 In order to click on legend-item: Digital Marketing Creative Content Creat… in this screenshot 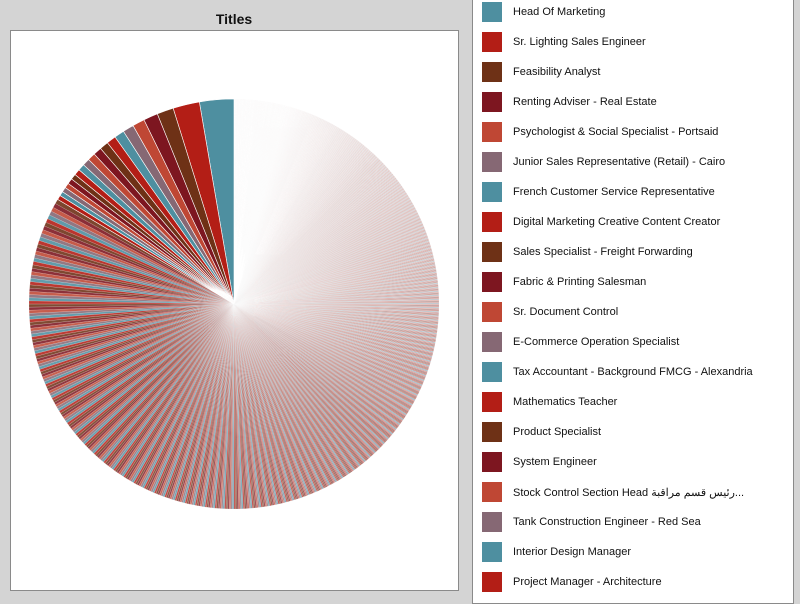, I will do `click(601, 222)`.